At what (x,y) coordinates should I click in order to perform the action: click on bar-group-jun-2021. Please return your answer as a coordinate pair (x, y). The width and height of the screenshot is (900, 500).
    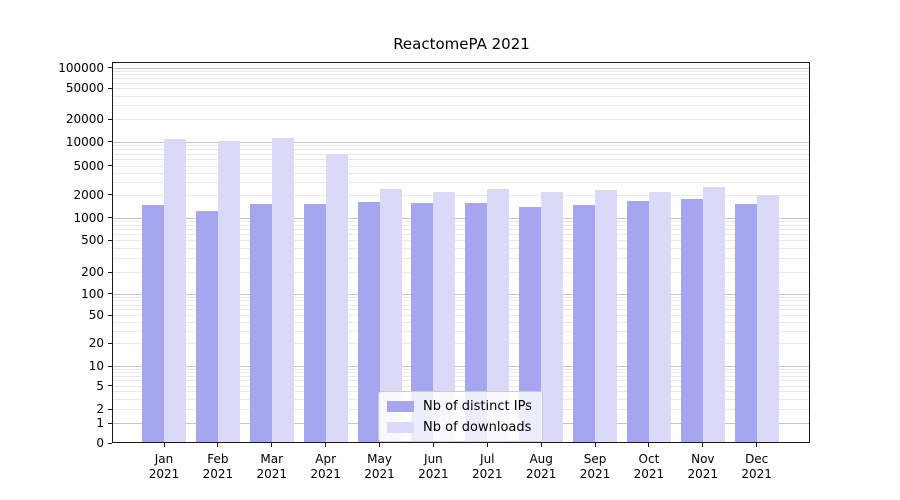
    Looking at the image, I should click on (433, 317).